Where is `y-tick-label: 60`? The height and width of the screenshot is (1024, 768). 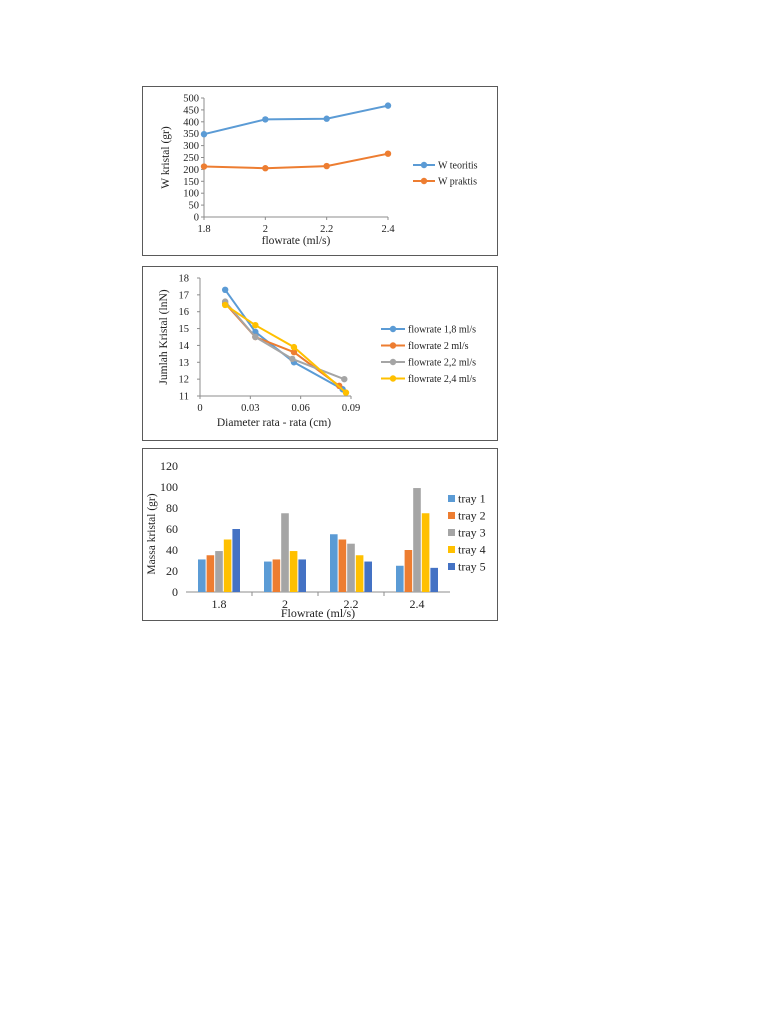 y-tick-label: 60 is located at coordinates (172, 529).